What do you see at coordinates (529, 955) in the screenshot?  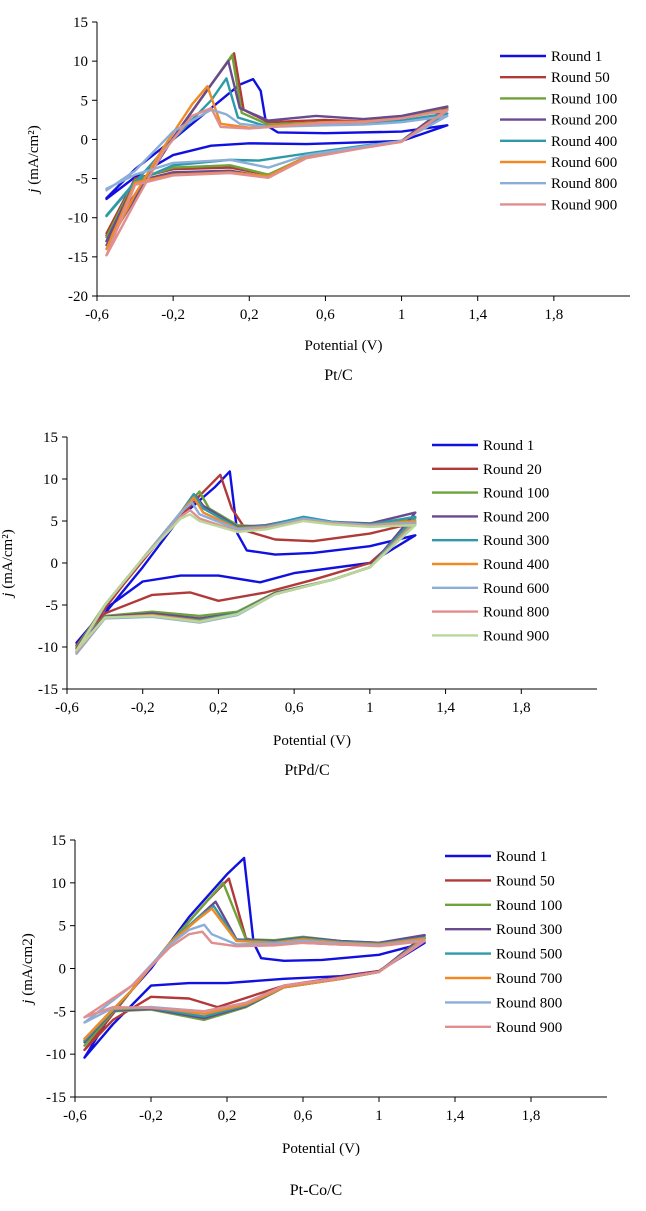 I see `legend-label: Round 500` at bounding box center [529, 955].